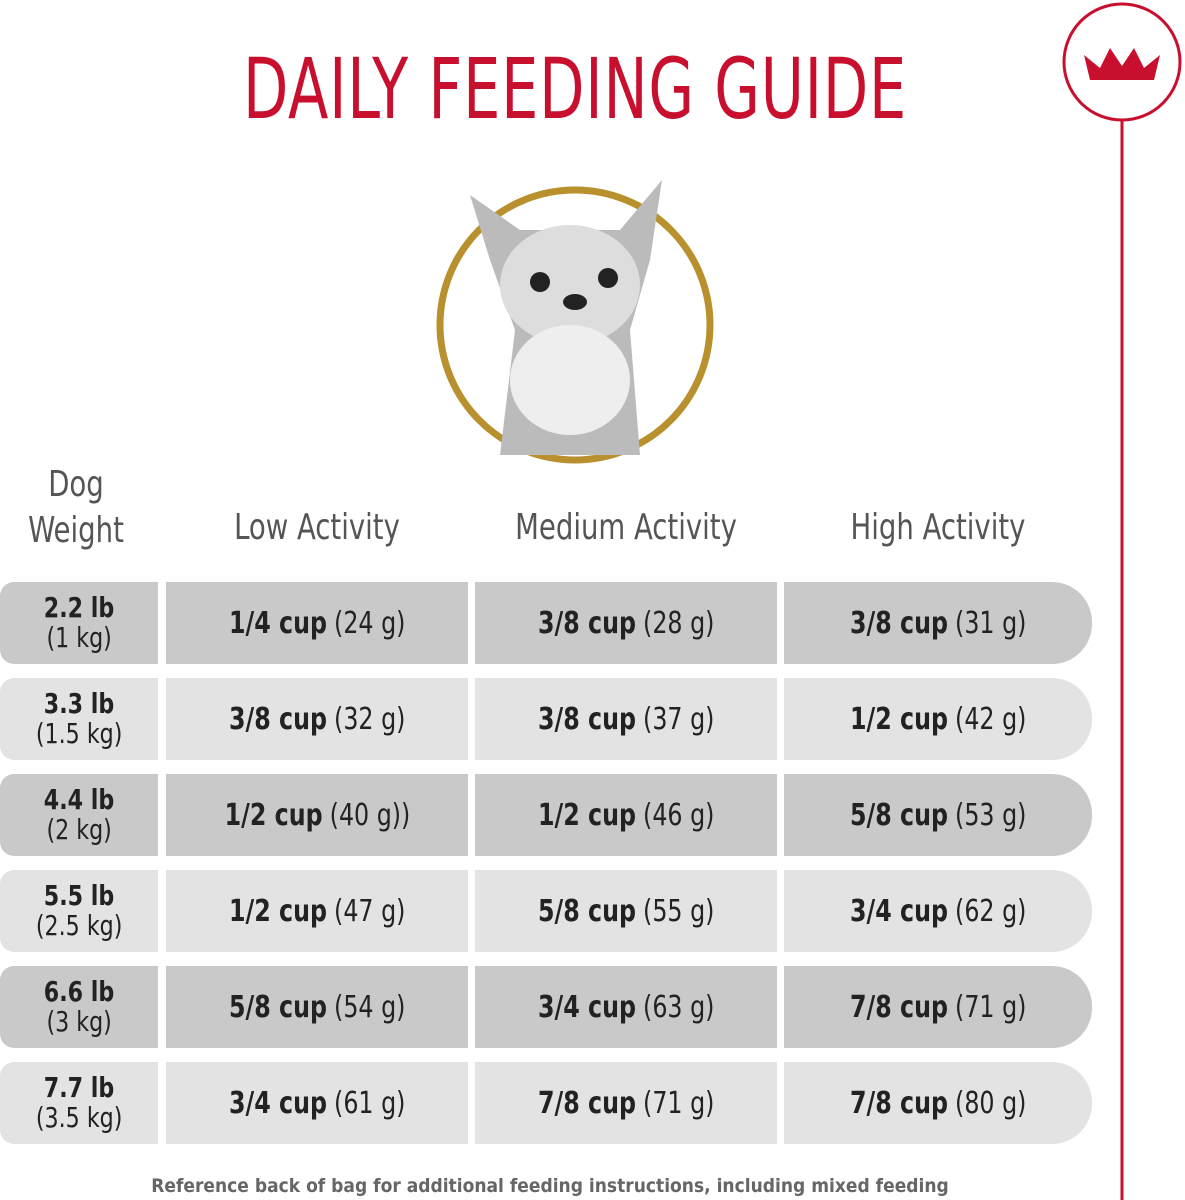 Image resolution: width=1185 pixels, height=1200 pixels. I want to click on grams: (54 g), so click(369, 1007).